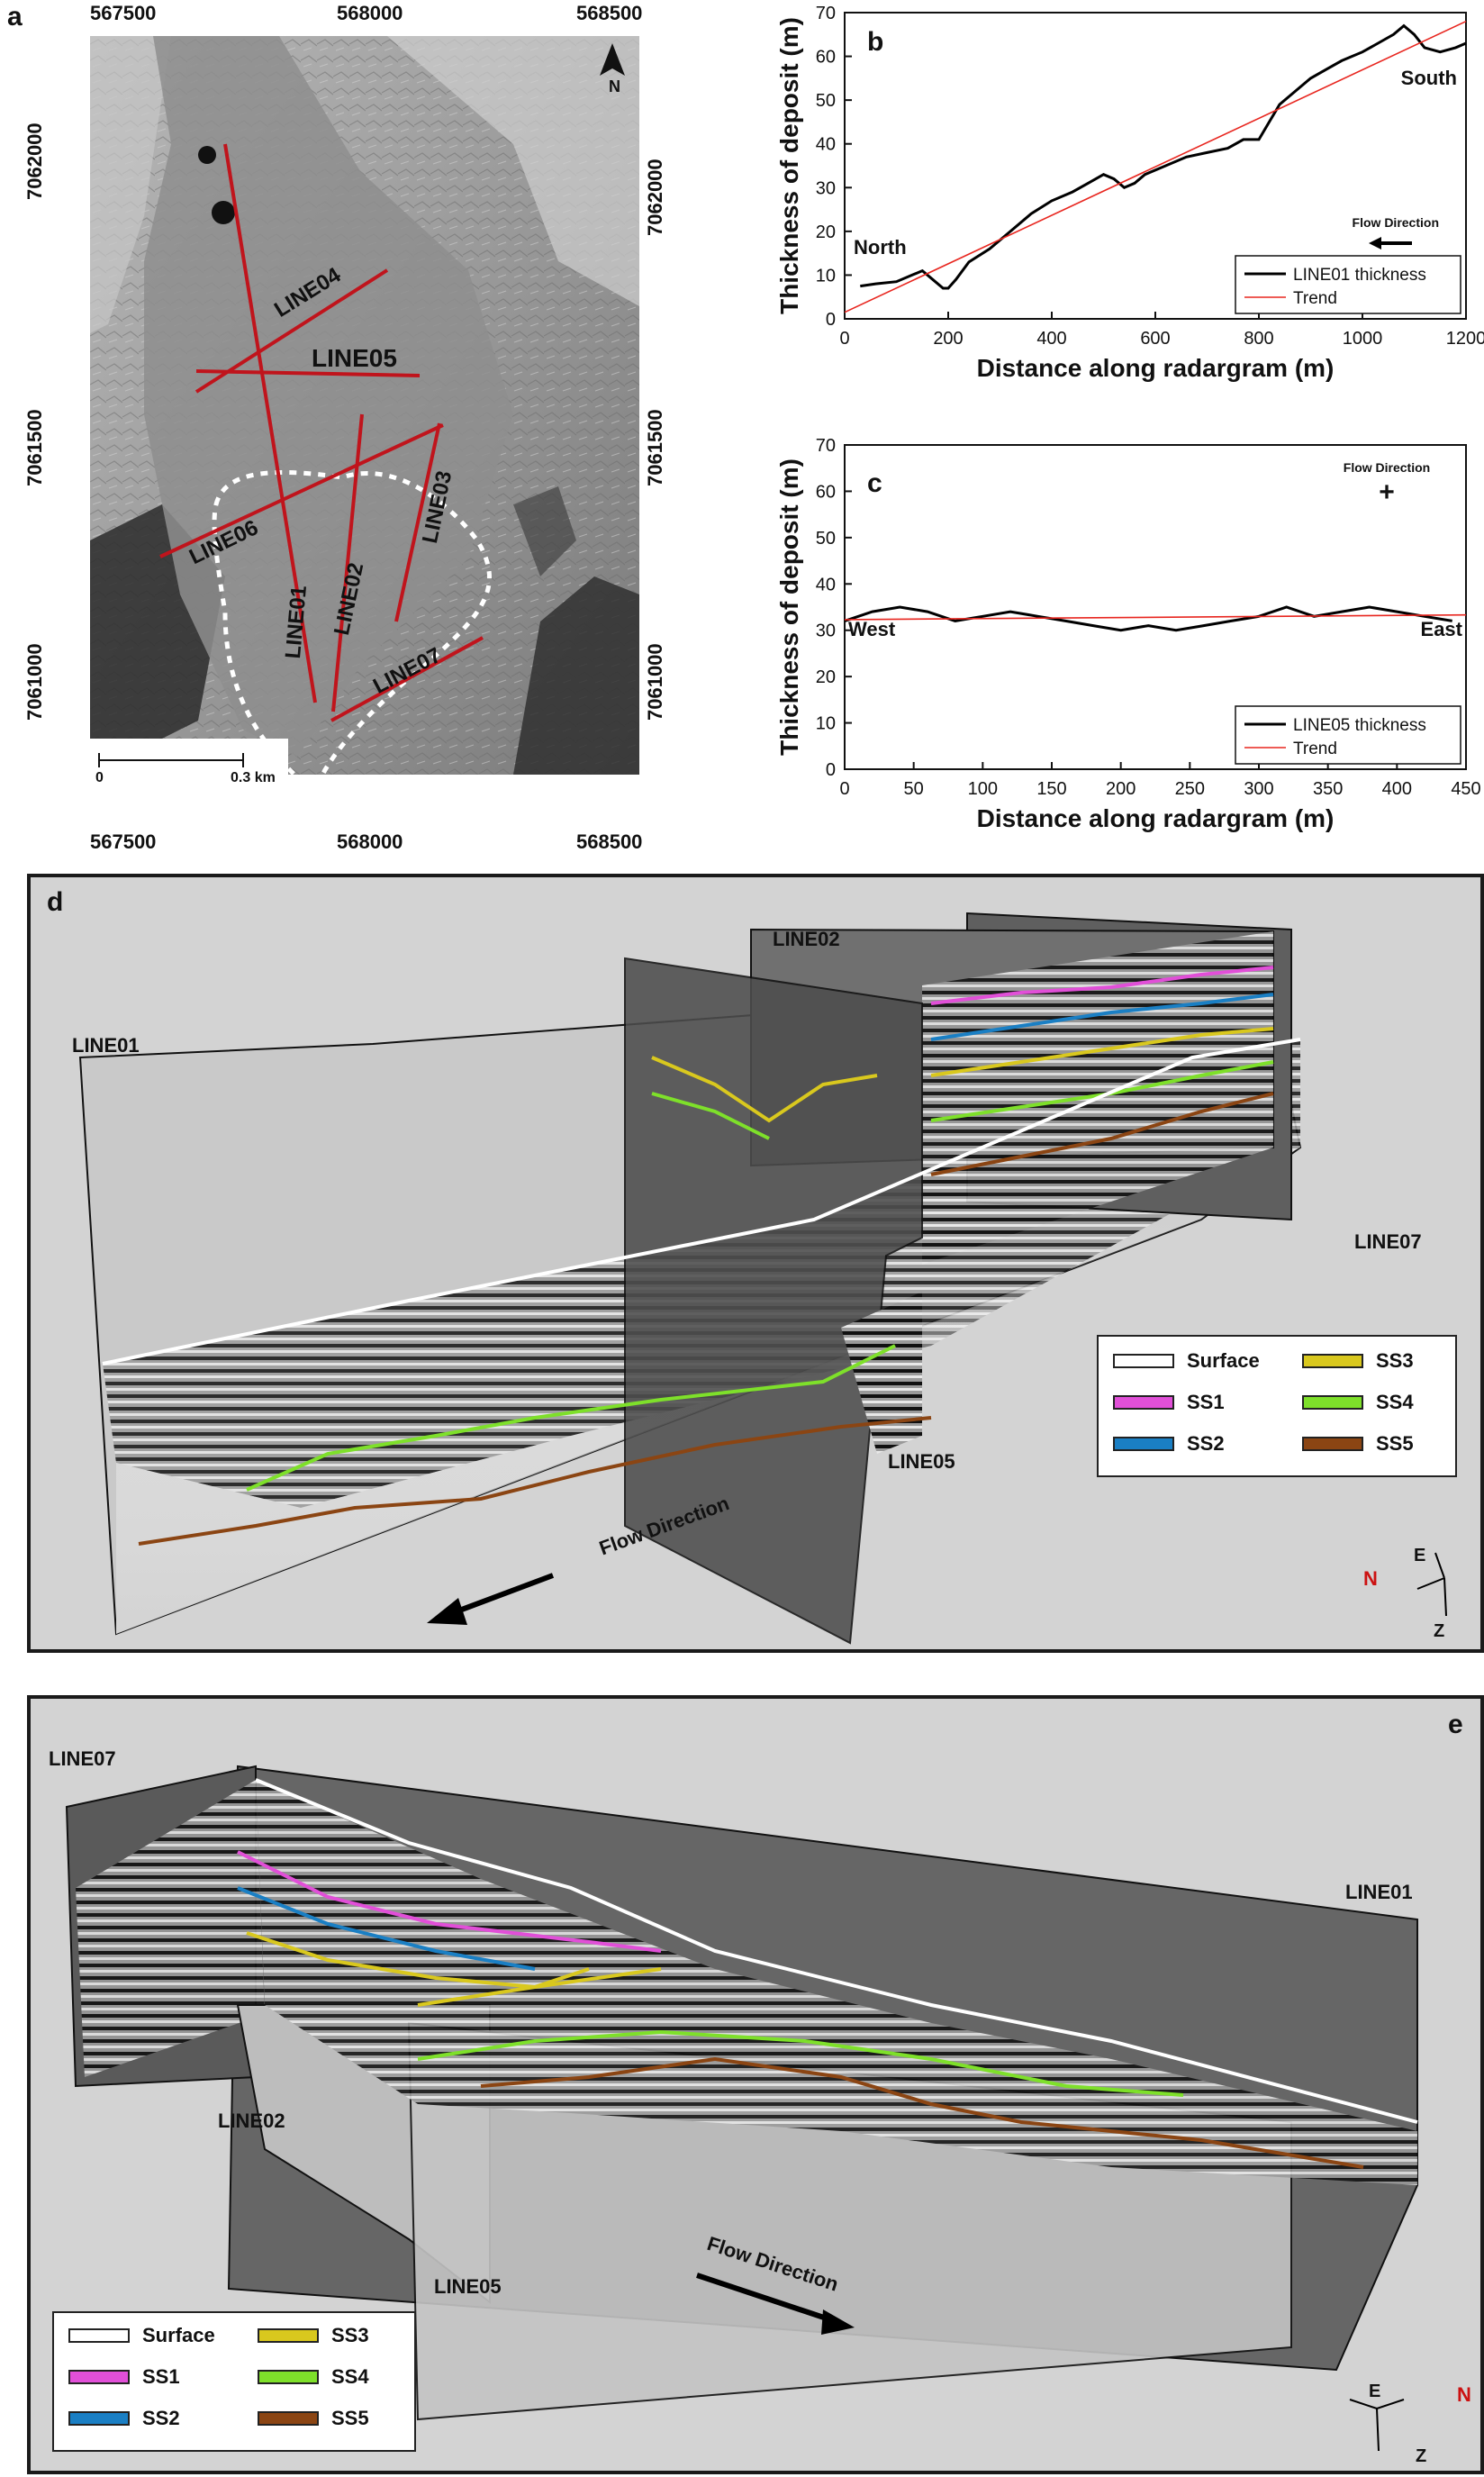 The height and width of the screenshot is (2477, 1484). I want to click on legend-label-1: LINE05 thickness, so click(1359, 725).